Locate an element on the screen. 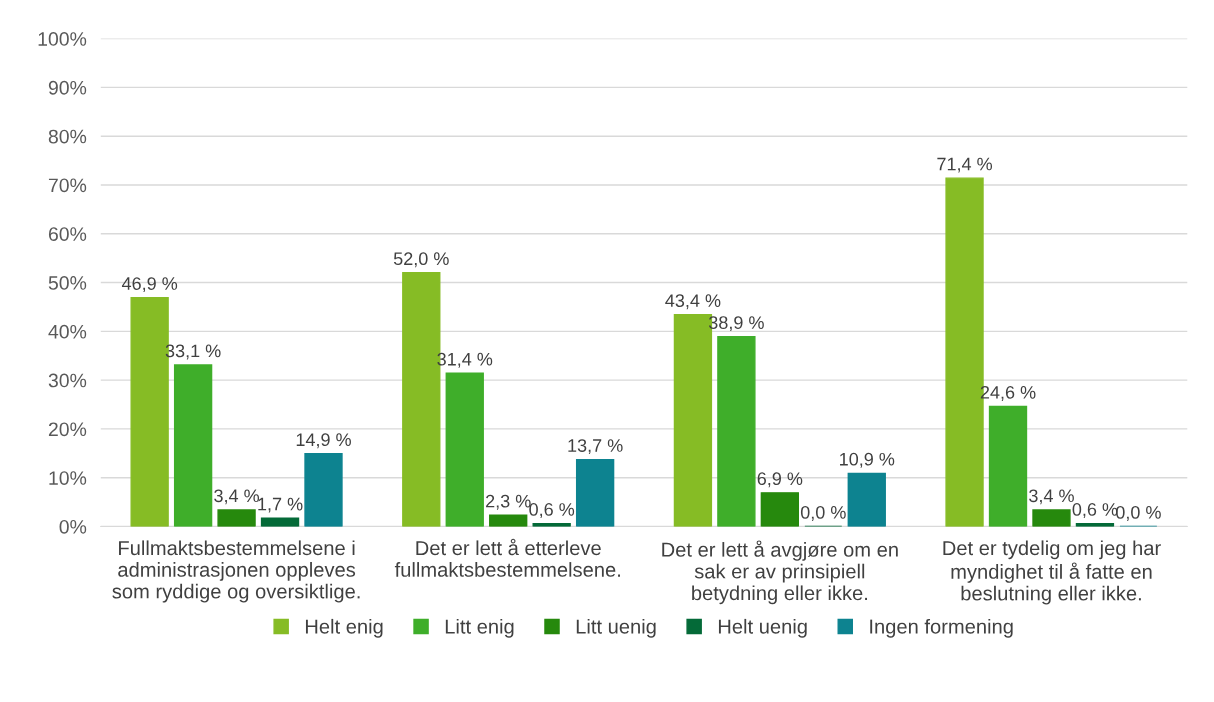 The image size is (1214, 702). data-label: 46,9 % is located at coordinates (149, 285).